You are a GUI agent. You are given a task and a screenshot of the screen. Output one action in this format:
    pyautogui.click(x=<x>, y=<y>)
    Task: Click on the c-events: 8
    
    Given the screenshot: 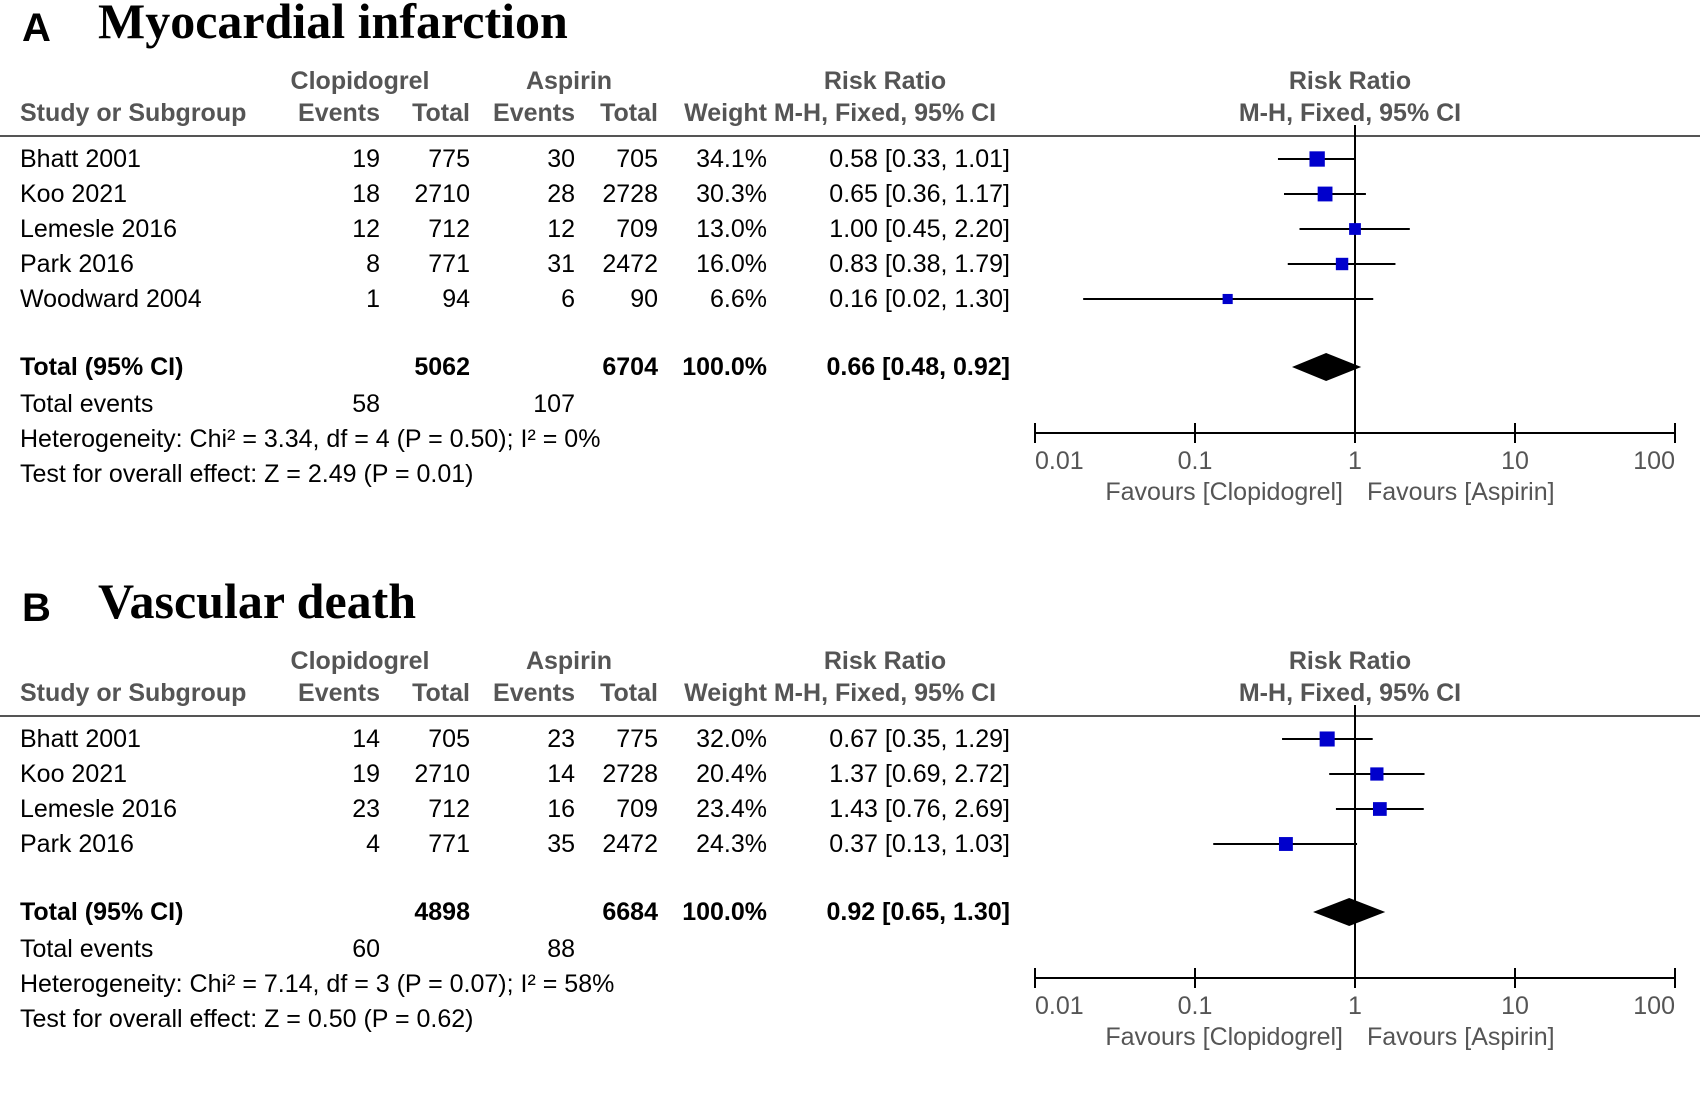 What is the action you would take?
    pyautogui.click(x=373, y=264)
    